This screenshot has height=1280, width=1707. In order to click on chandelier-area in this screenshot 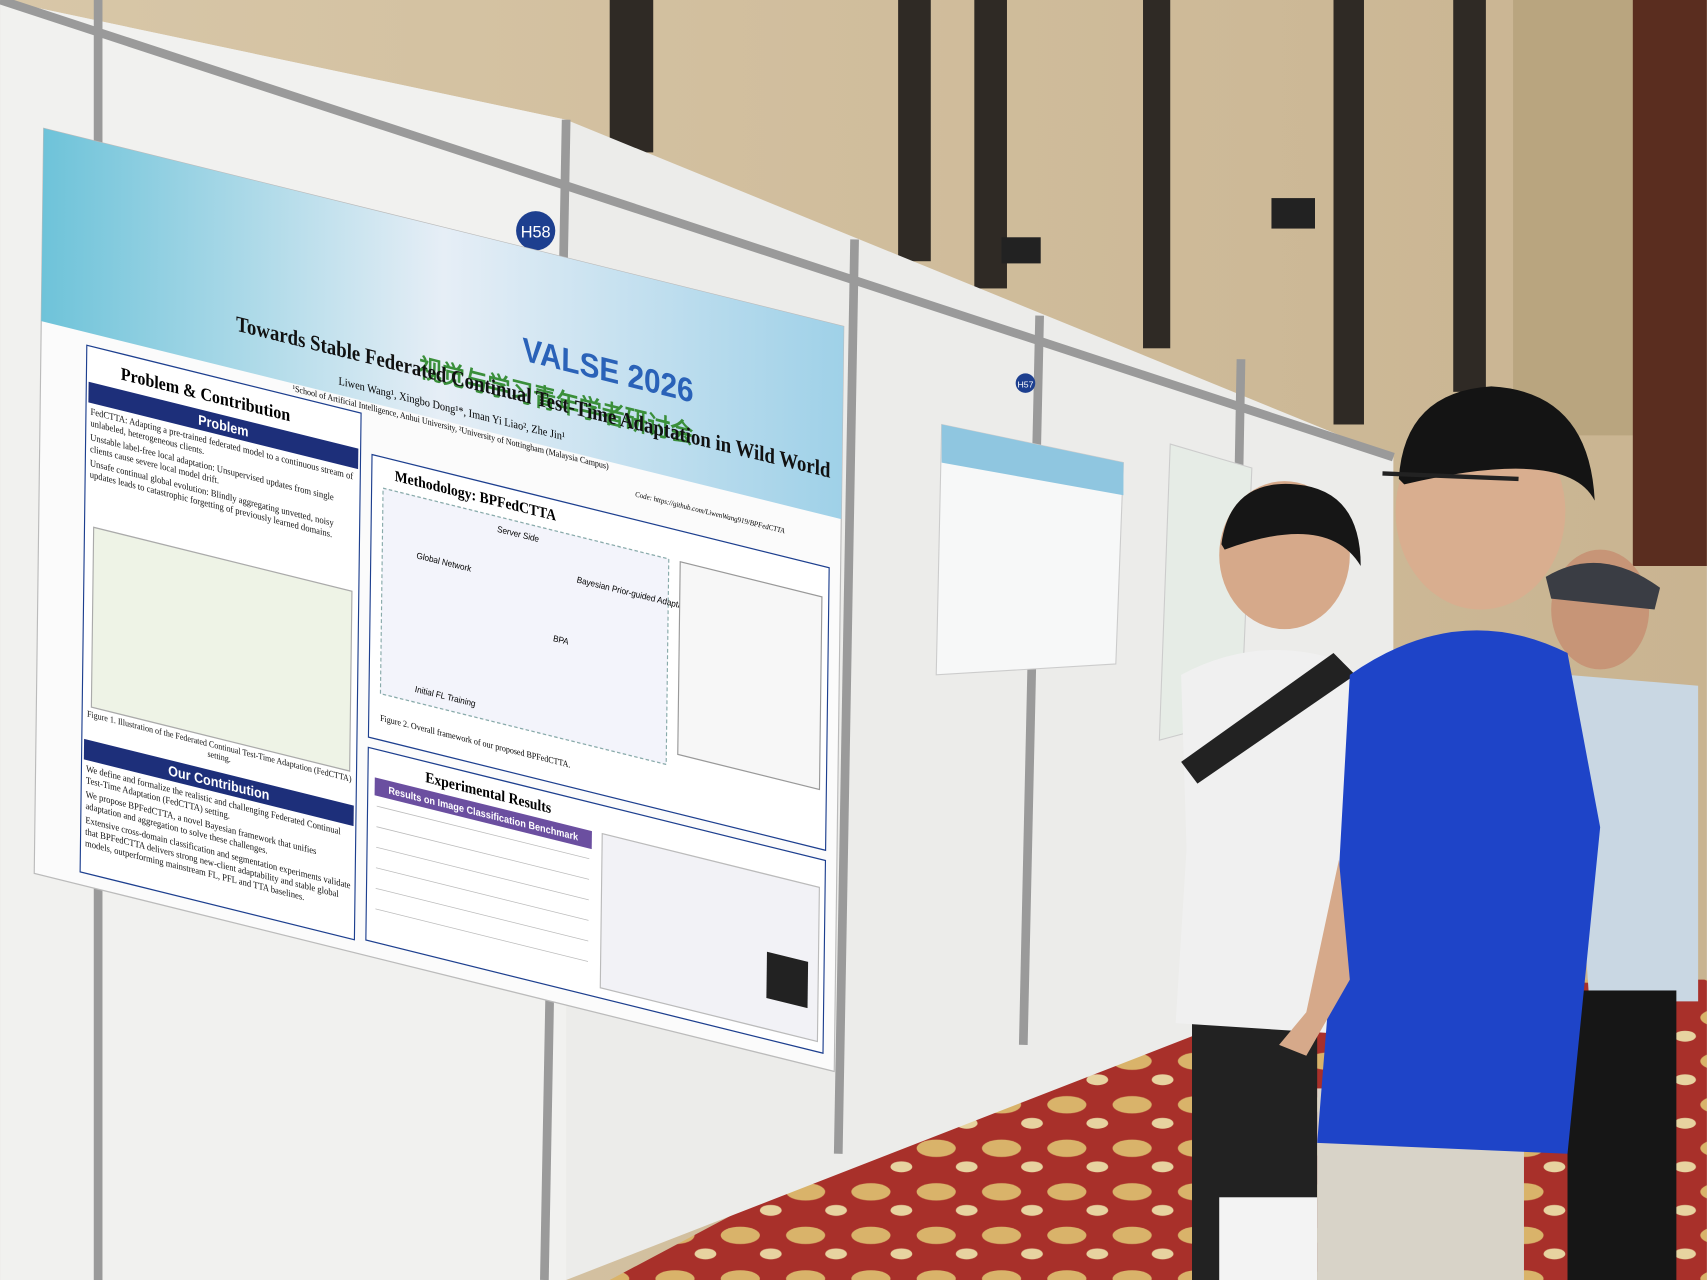, I will do `click(1578, 218)`.